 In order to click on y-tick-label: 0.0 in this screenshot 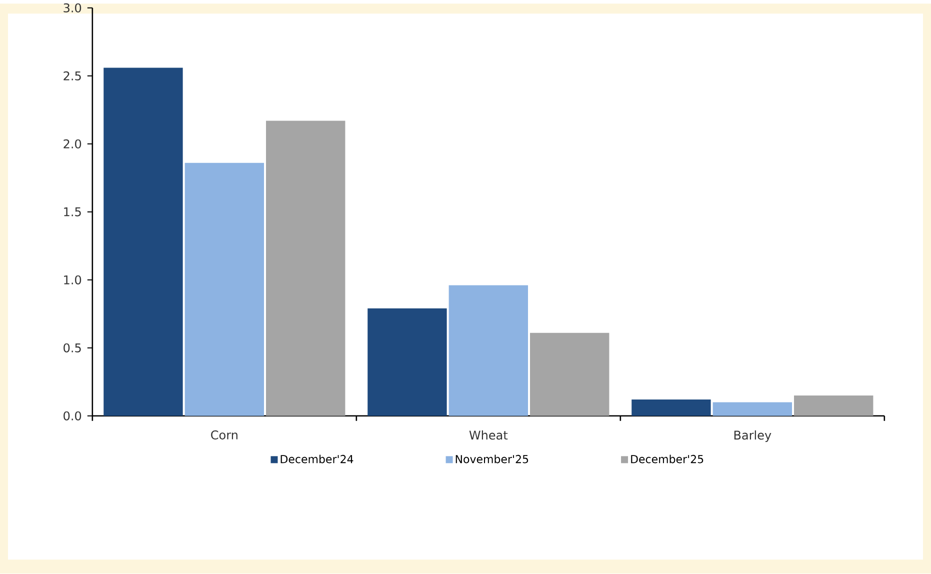, I will do `click(73, 416)`.